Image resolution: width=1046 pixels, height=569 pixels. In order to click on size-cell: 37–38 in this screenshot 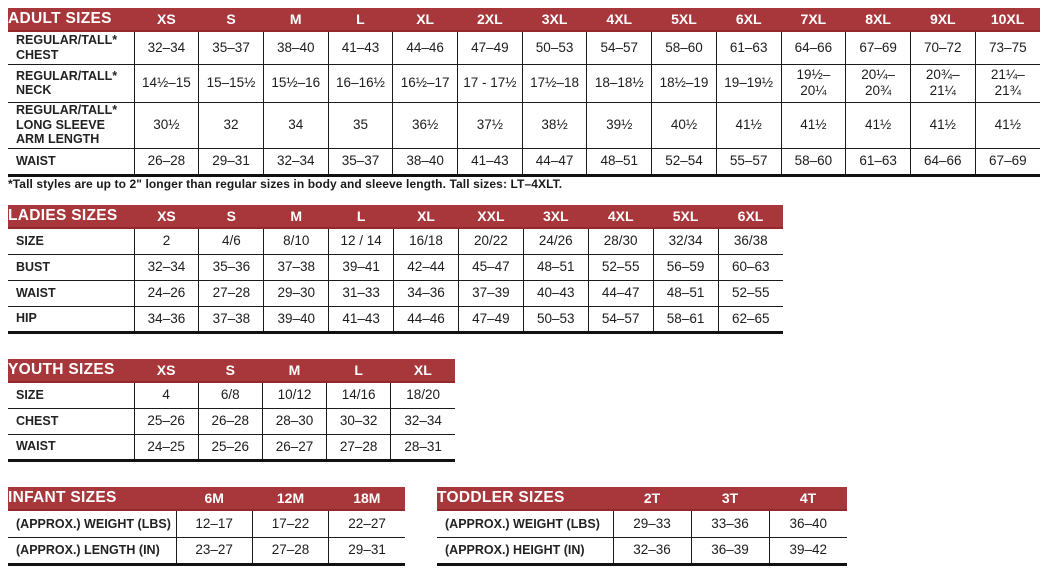, I will do `click(231, 319)`.